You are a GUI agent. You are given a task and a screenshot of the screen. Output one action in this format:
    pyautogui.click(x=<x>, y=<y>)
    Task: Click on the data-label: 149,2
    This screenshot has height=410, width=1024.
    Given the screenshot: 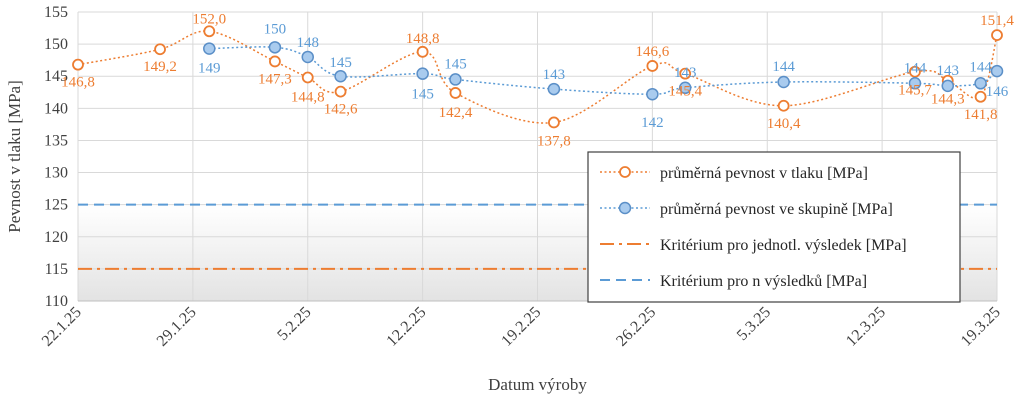 What is the action you would take?
    pyautogui.click(x=160, y=67)
    